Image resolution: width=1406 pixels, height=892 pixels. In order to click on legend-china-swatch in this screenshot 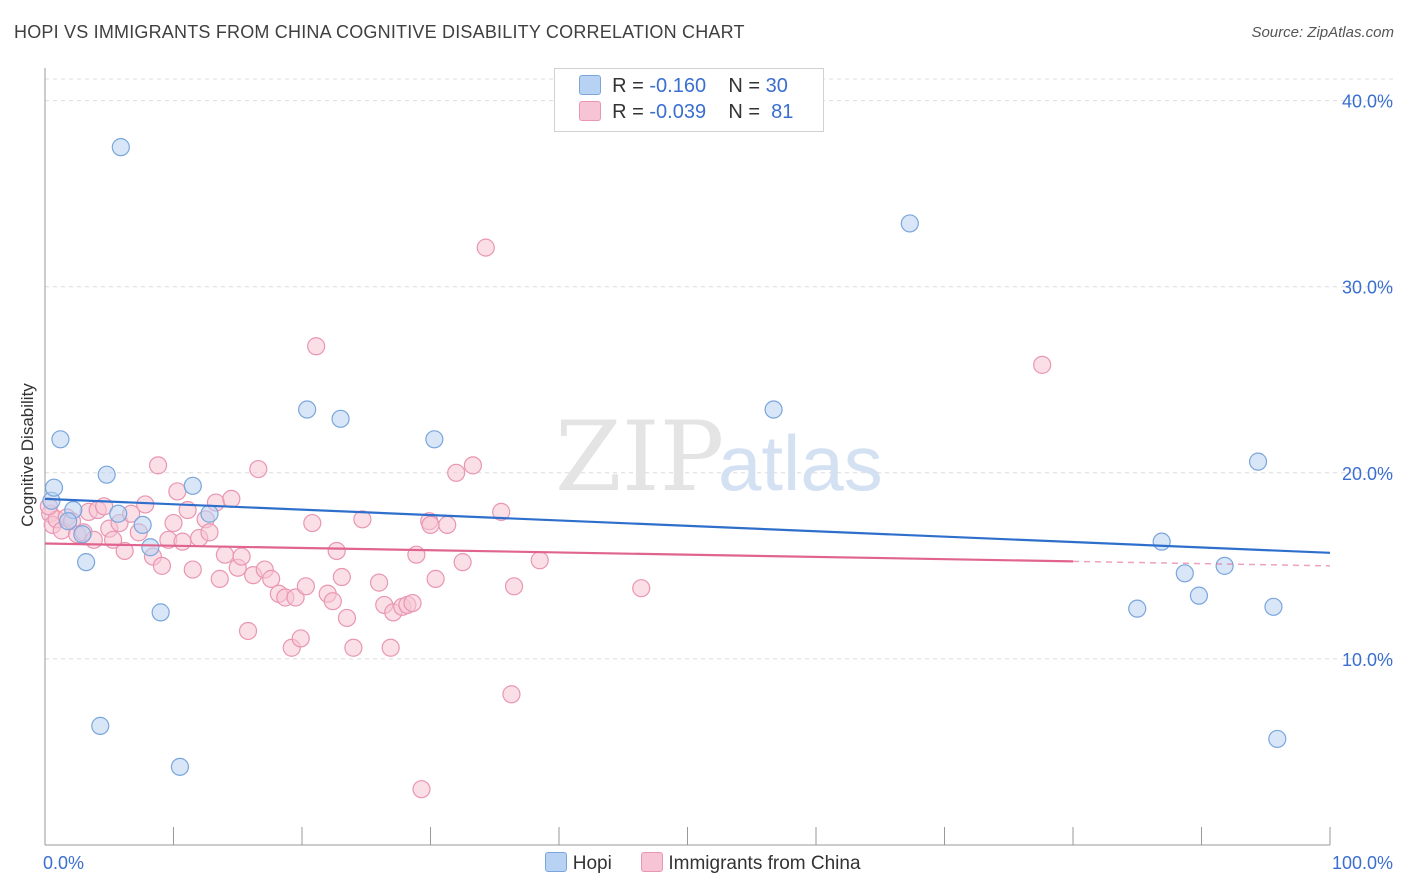, I will do `click(652, 862)`.